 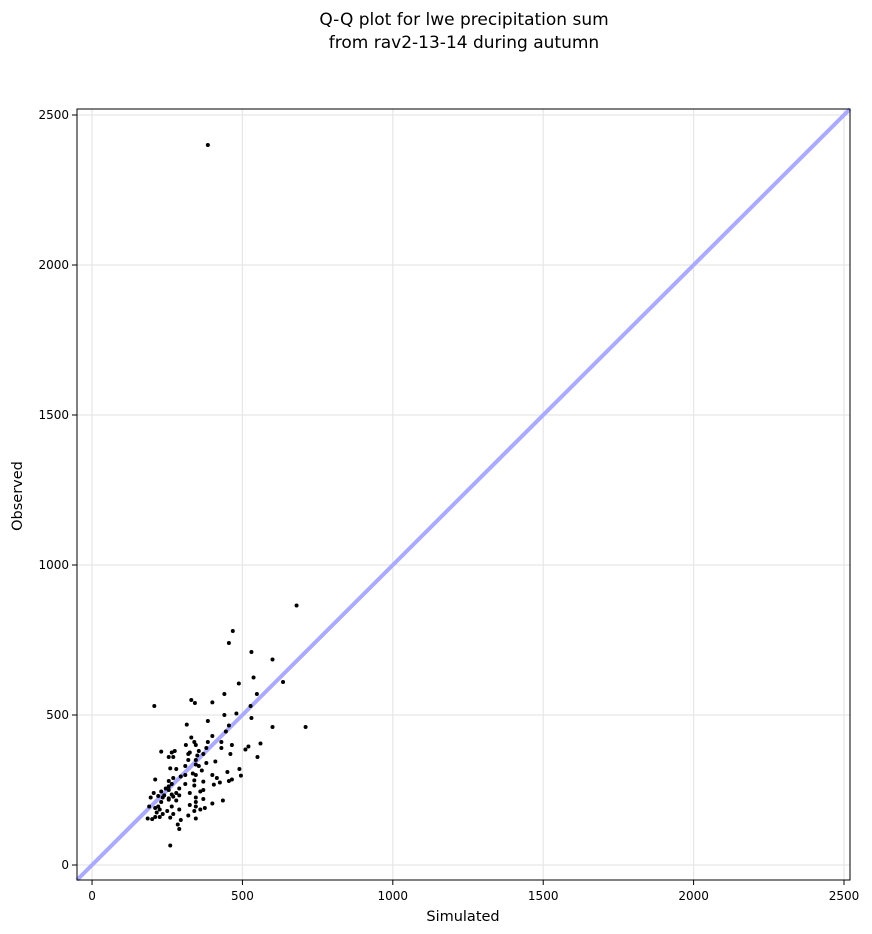 I want to click on x-tick-label: 0, so click(x=92, y=896).